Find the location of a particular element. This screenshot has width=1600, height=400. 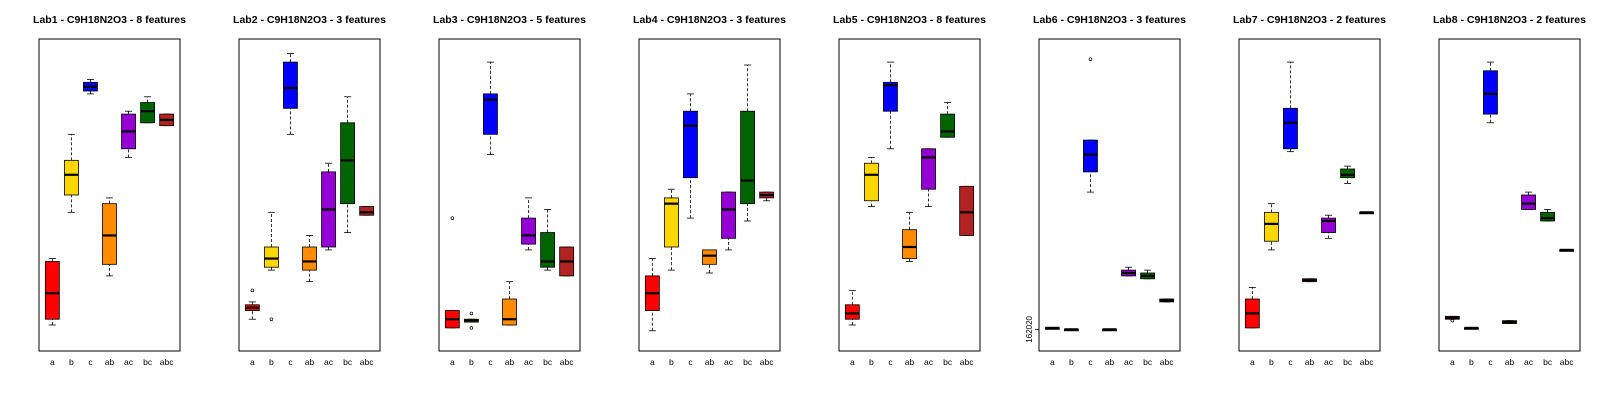

panel-title: Lab6 - C9H18N2O3 - 3 features is located at coordinates (1109, 20).